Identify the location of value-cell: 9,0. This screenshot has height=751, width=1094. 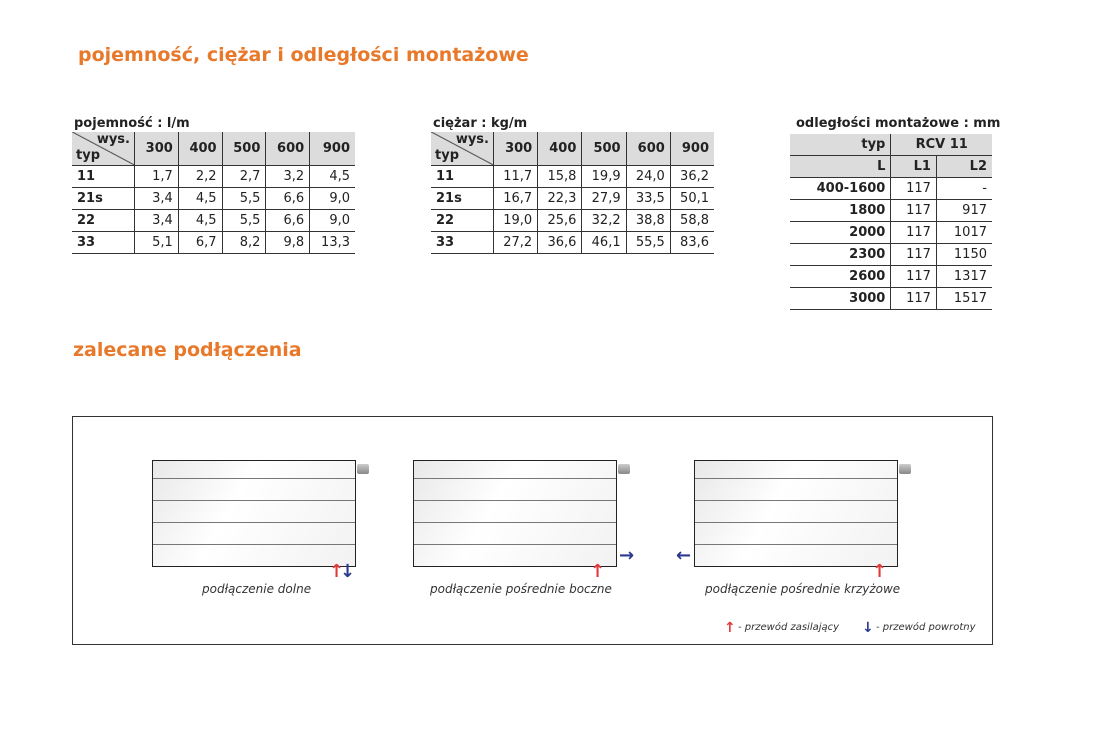
(332, 198).